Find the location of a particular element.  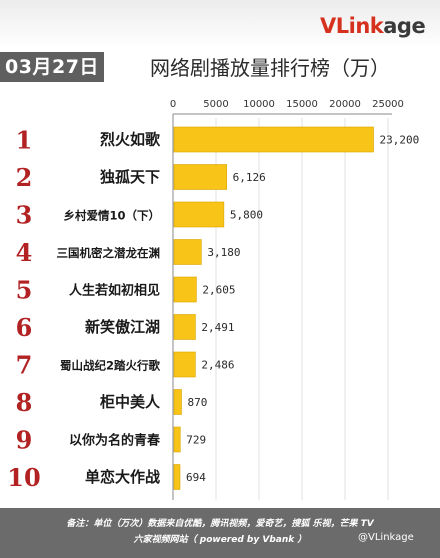

drama-name: 以你为名的青春 is located at coordinates (115, 441).